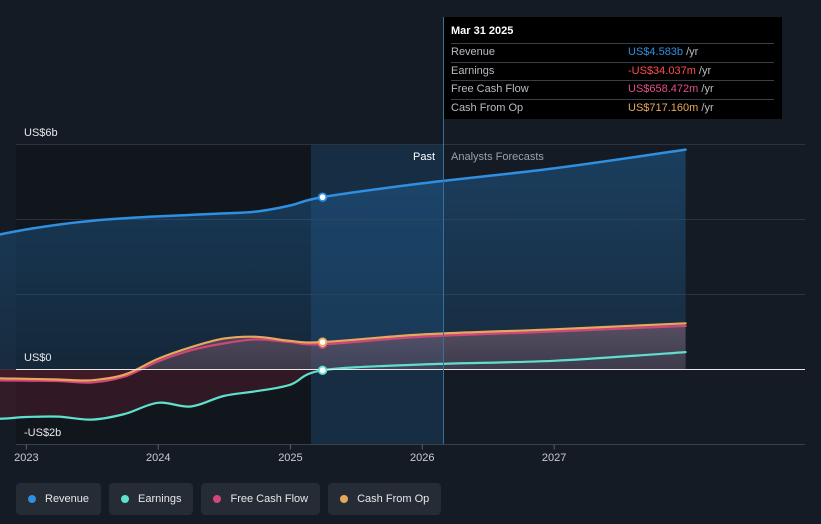 Image resolution: width=821 pixels, height=524 pixels. Describe the element at coordinates (612, 71) in the screenshot. I see `tooltip-row: Earnings -US$34.037m /yr` at that location.